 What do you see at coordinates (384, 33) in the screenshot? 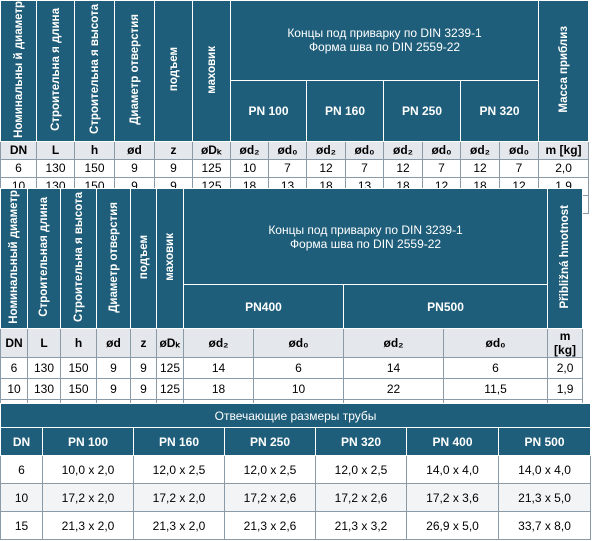
I see `group-header-line: Концы под приварку по DIN 3239-1` at bounding box center [384, 33].